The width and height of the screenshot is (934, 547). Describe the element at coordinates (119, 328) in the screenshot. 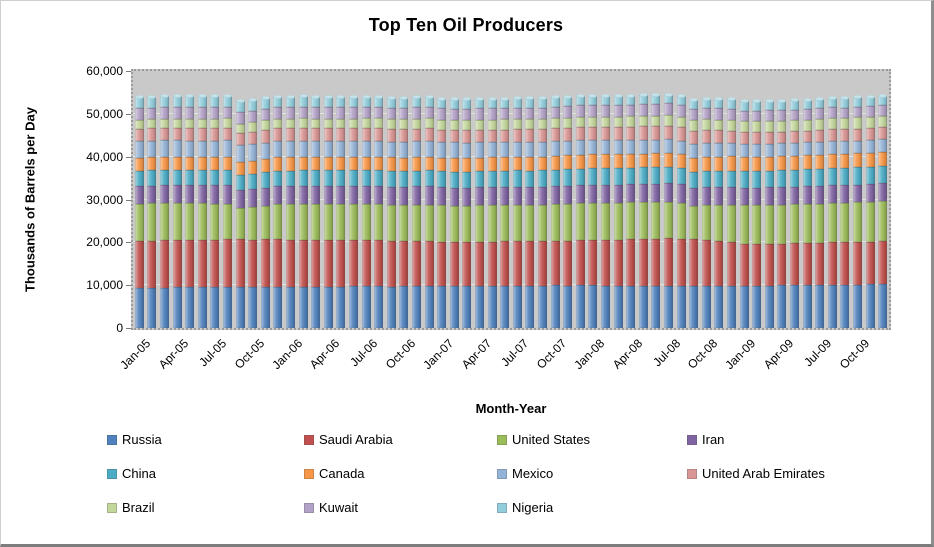

I see `y-tick-label: 0` at that location.